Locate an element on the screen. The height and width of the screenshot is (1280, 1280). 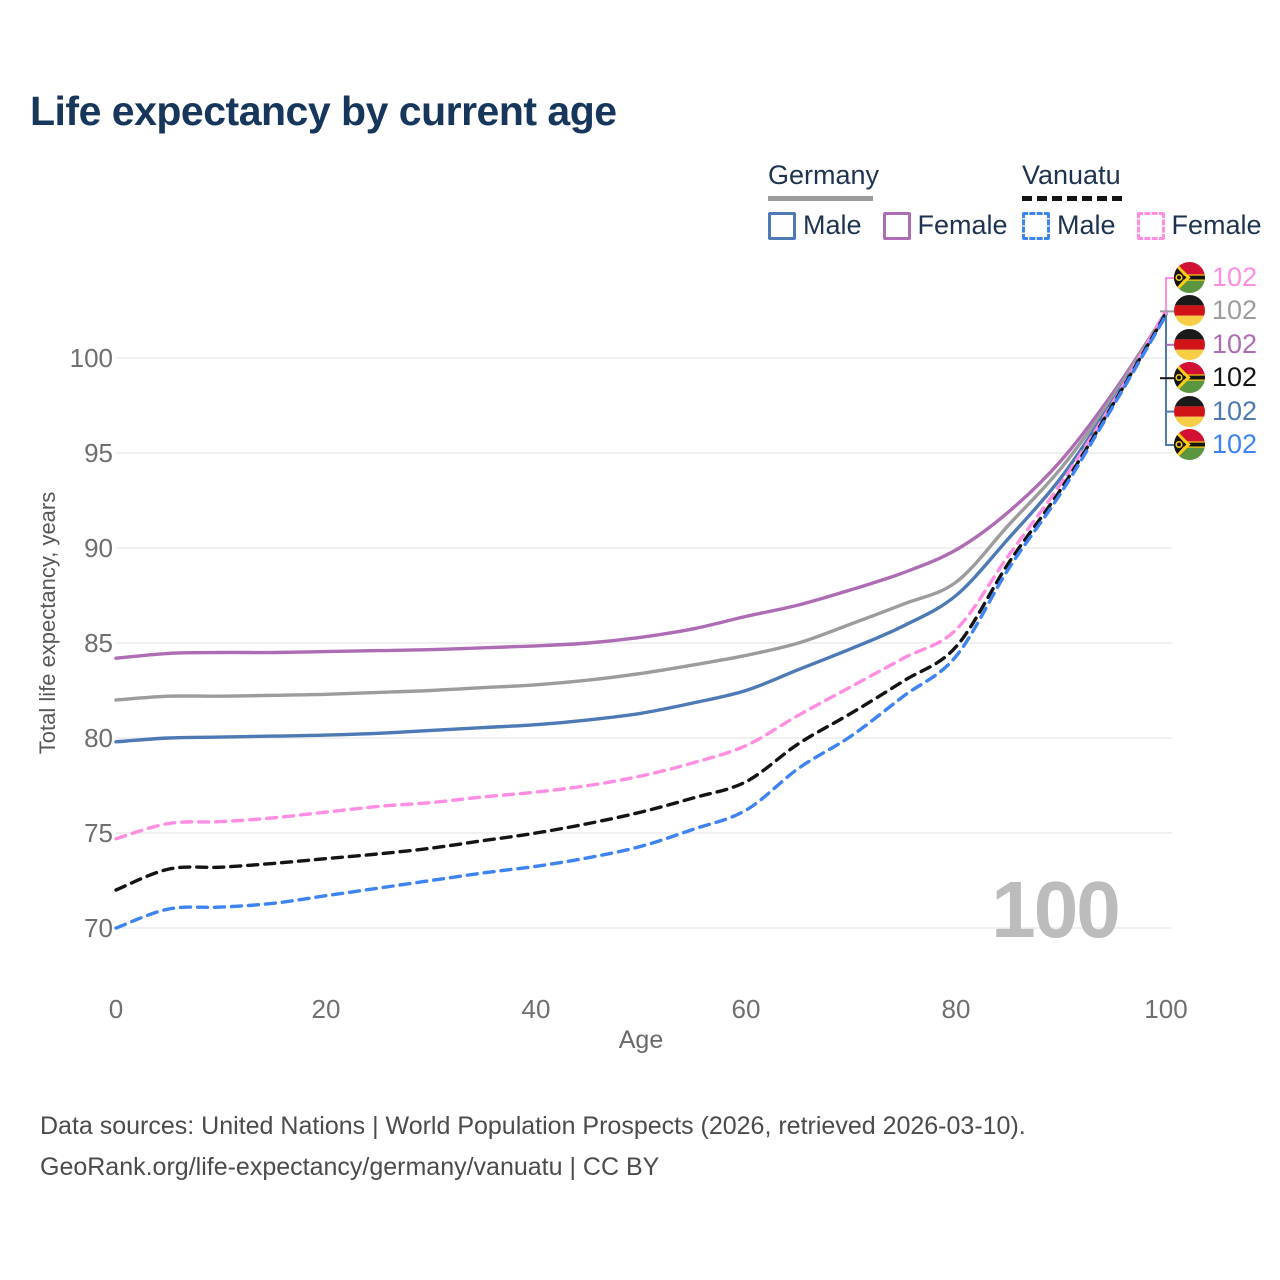
legend-item-germany-male: Male is located at coordinates (815, 225).